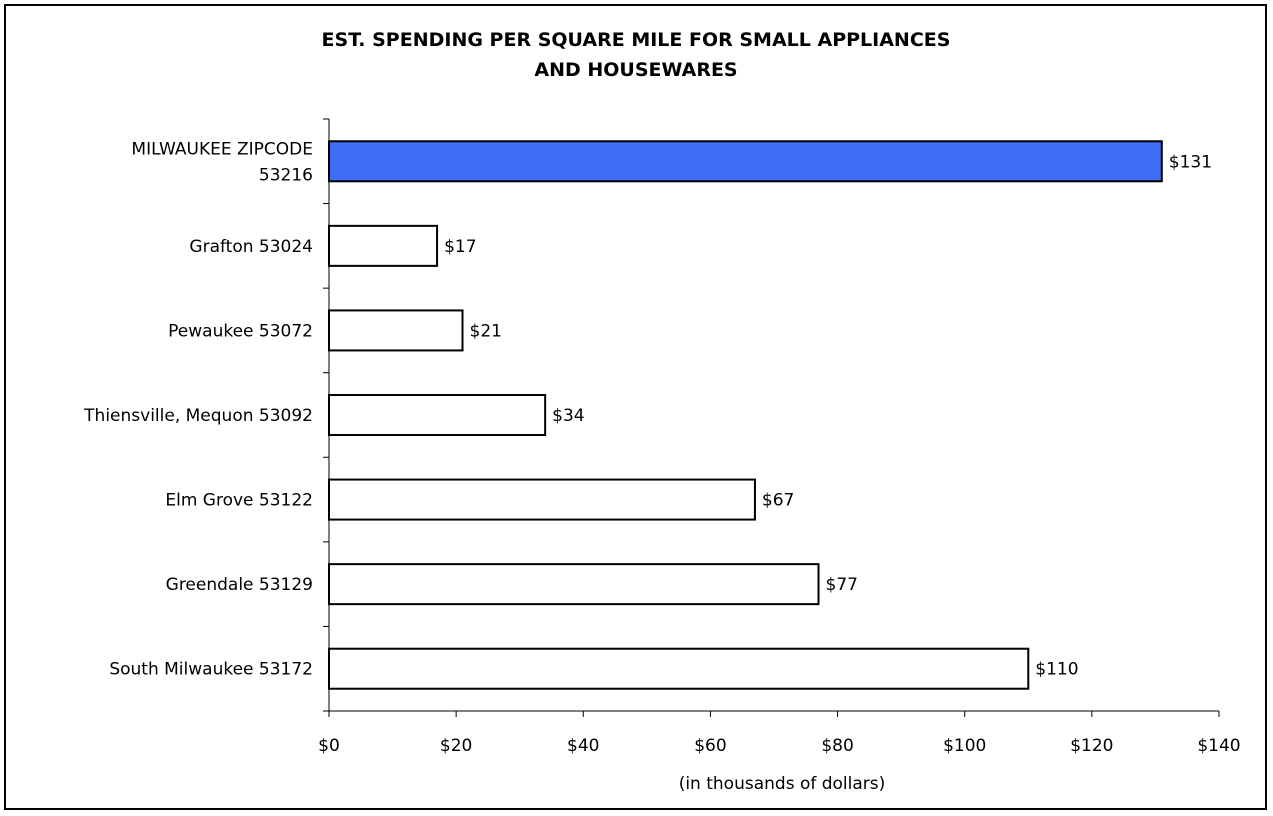 This screenshot has height=816, width=1273. I want to click on x-tick-label: $0, so click(329, 746).